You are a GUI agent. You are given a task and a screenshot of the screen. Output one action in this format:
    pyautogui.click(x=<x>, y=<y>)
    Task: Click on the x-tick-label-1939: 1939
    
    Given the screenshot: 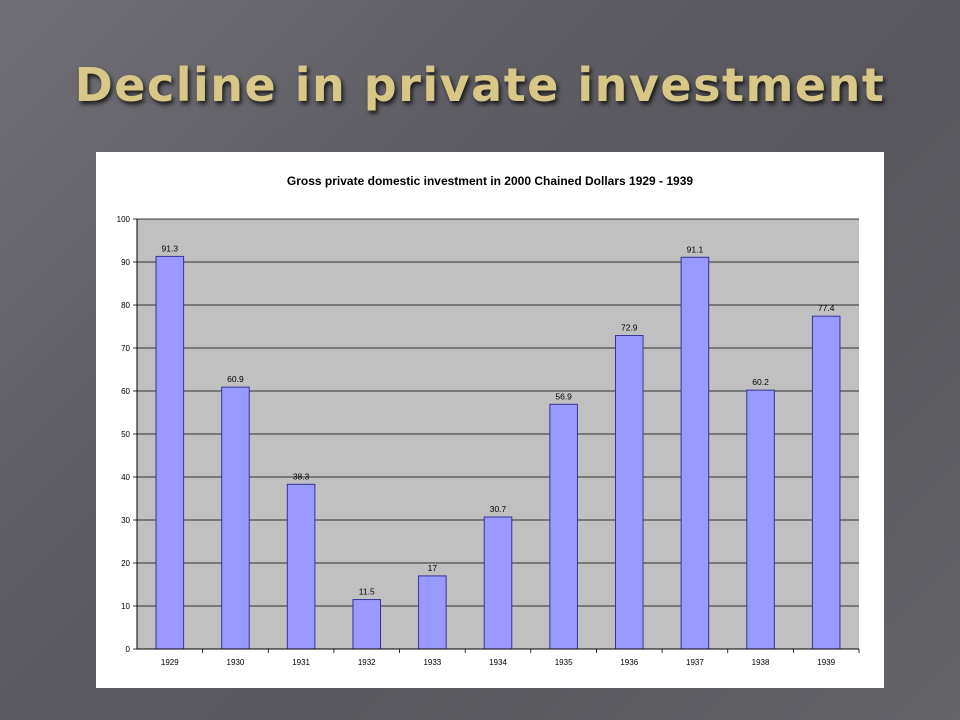 What is the action you would take?
    pyautogui.click(x=826, y=662)
    